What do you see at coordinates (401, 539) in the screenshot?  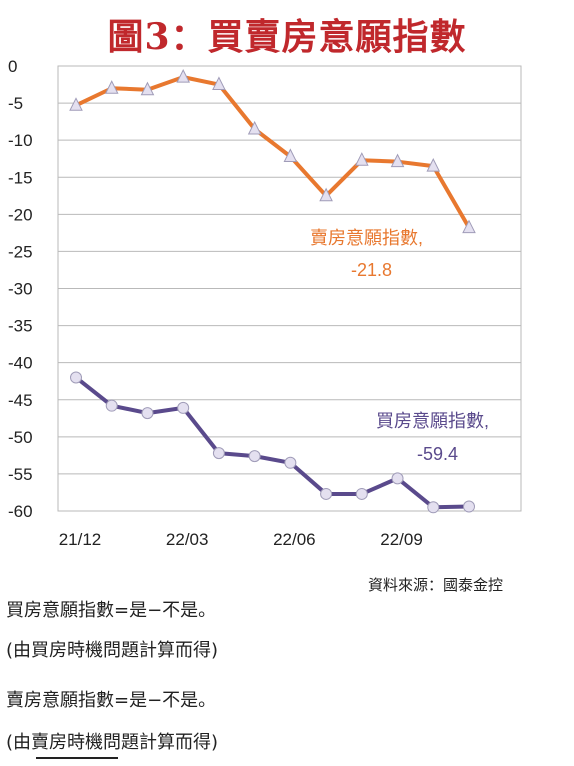 I see `x-tick-label: 22/09` at bounding box center [401, 539].